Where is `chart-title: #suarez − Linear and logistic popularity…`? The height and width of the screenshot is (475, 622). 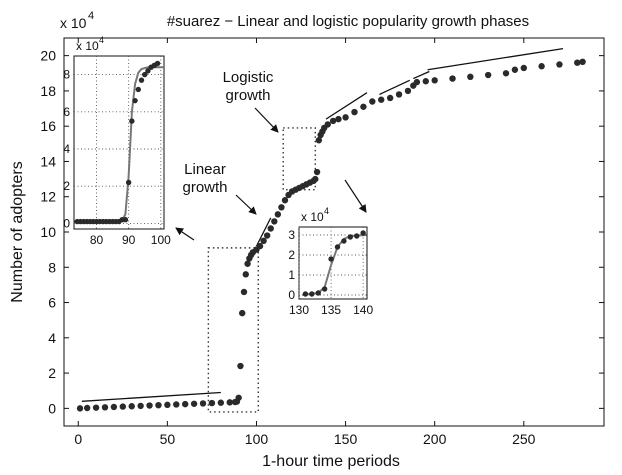 chart-title: #suarez − Linear and logistic popularity… is located at coordinates (348, 21).